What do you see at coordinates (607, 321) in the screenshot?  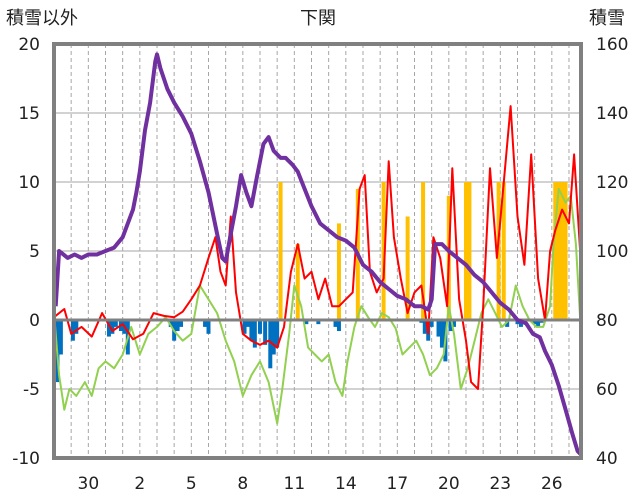 I see `right-tick-label: 80` at bounding box center [607, 321].